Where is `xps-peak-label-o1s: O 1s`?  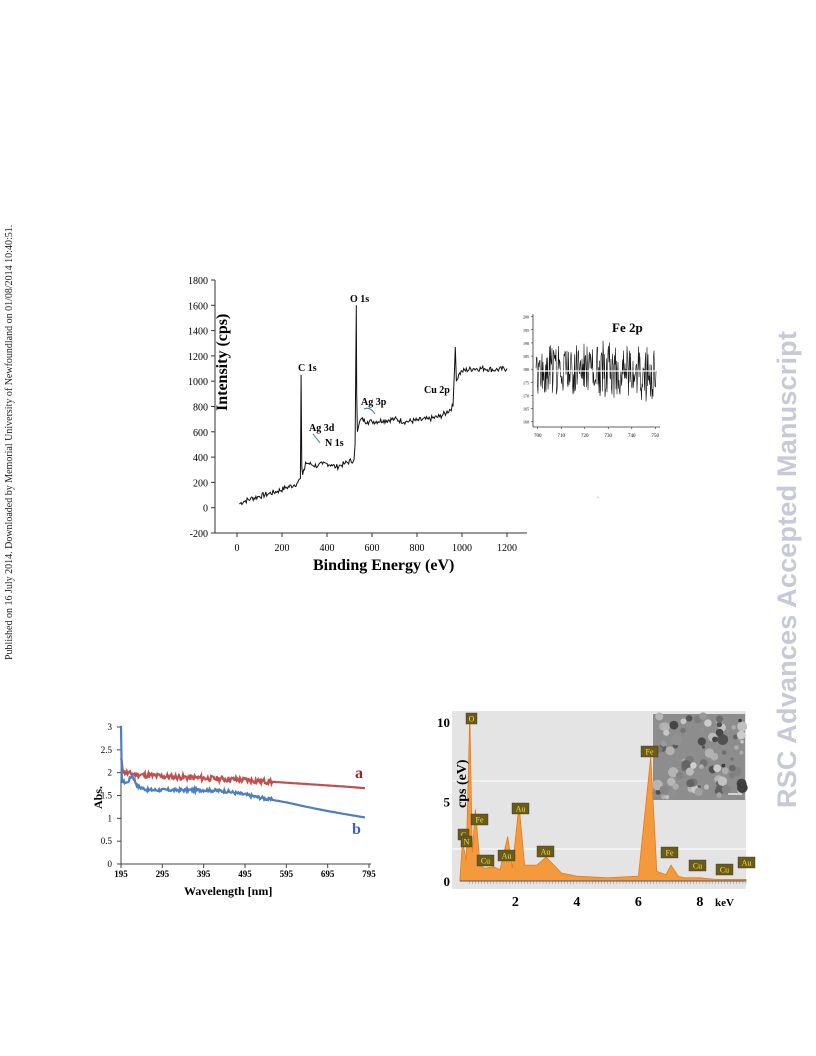 xps-peak-label-o1s: O 1s is located at coordinates (359, 299).